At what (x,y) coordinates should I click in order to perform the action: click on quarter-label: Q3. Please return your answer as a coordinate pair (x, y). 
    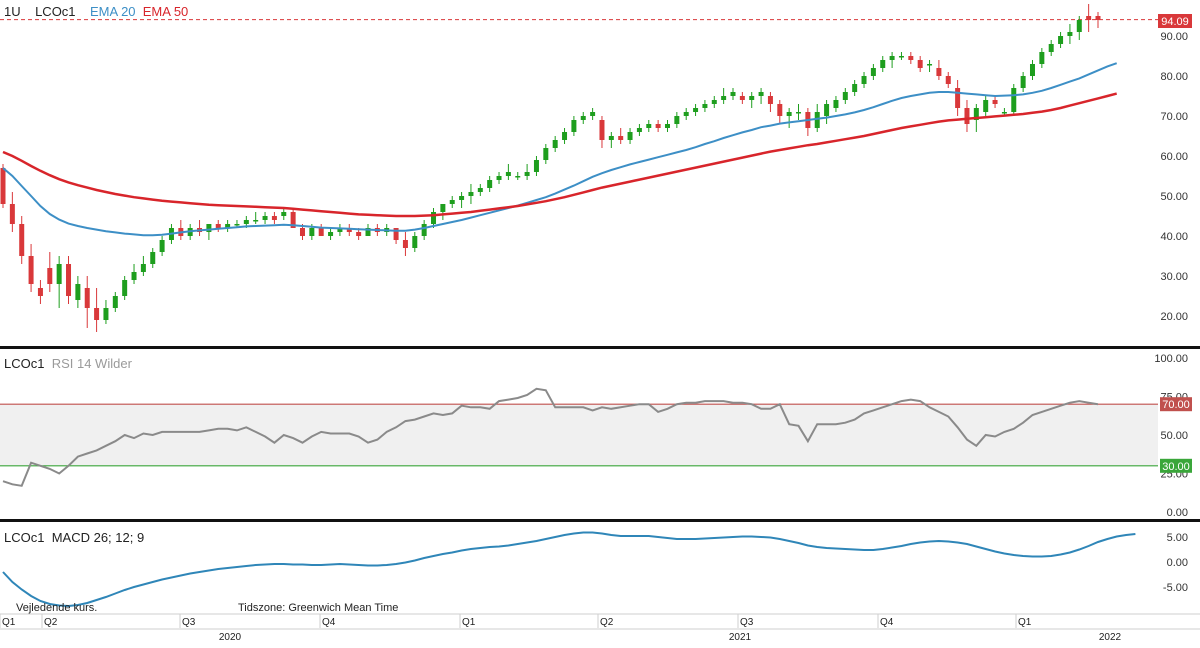
    Looking at the image, I should click on (747, 622).